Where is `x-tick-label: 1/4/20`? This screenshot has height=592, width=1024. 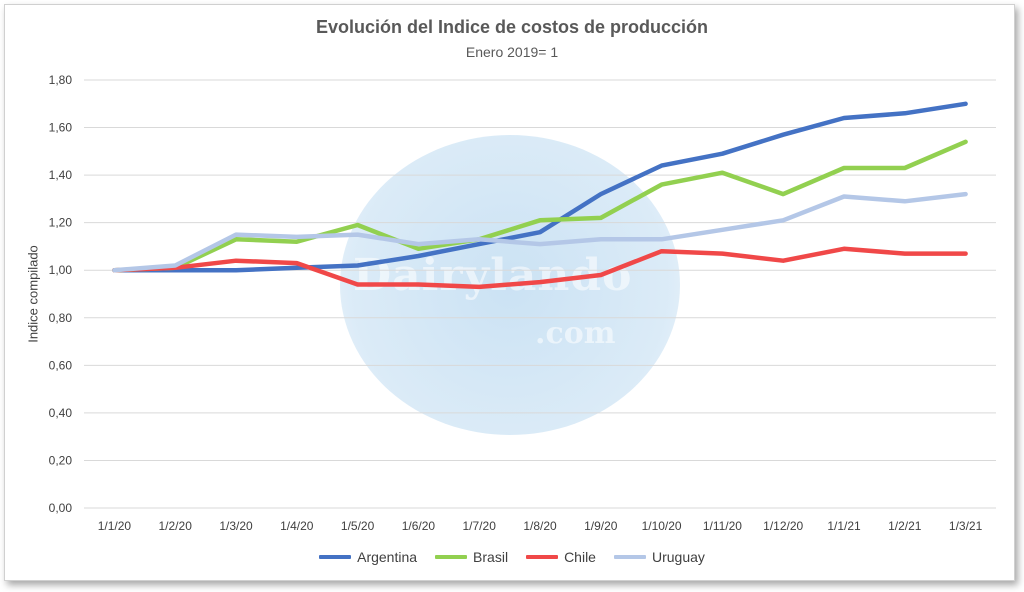
x-tick-label: 1/4/20 is located at coordinates (297, 526).